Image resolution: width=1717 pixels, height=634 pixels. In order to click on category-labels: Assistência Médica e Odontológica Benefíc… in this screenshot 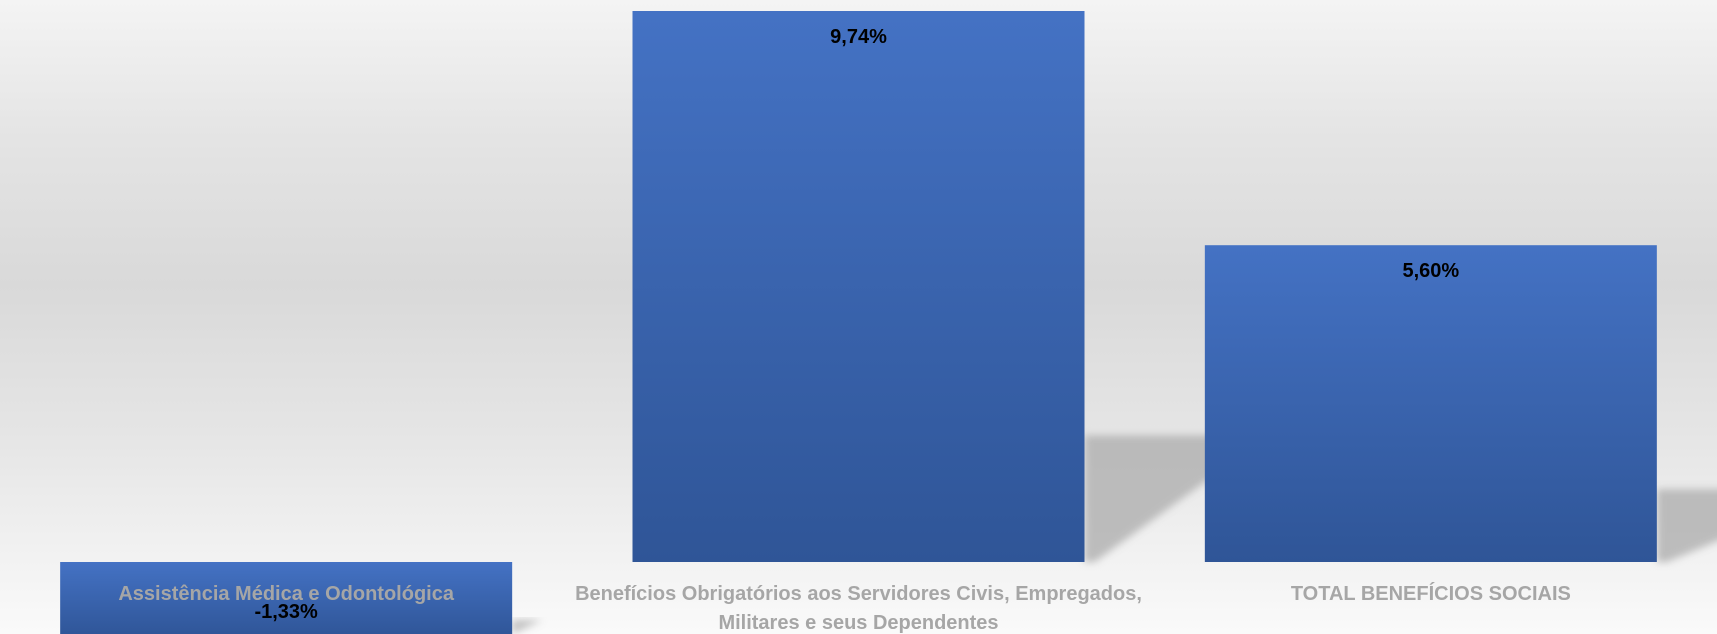, I will do `click(844, 608)`.